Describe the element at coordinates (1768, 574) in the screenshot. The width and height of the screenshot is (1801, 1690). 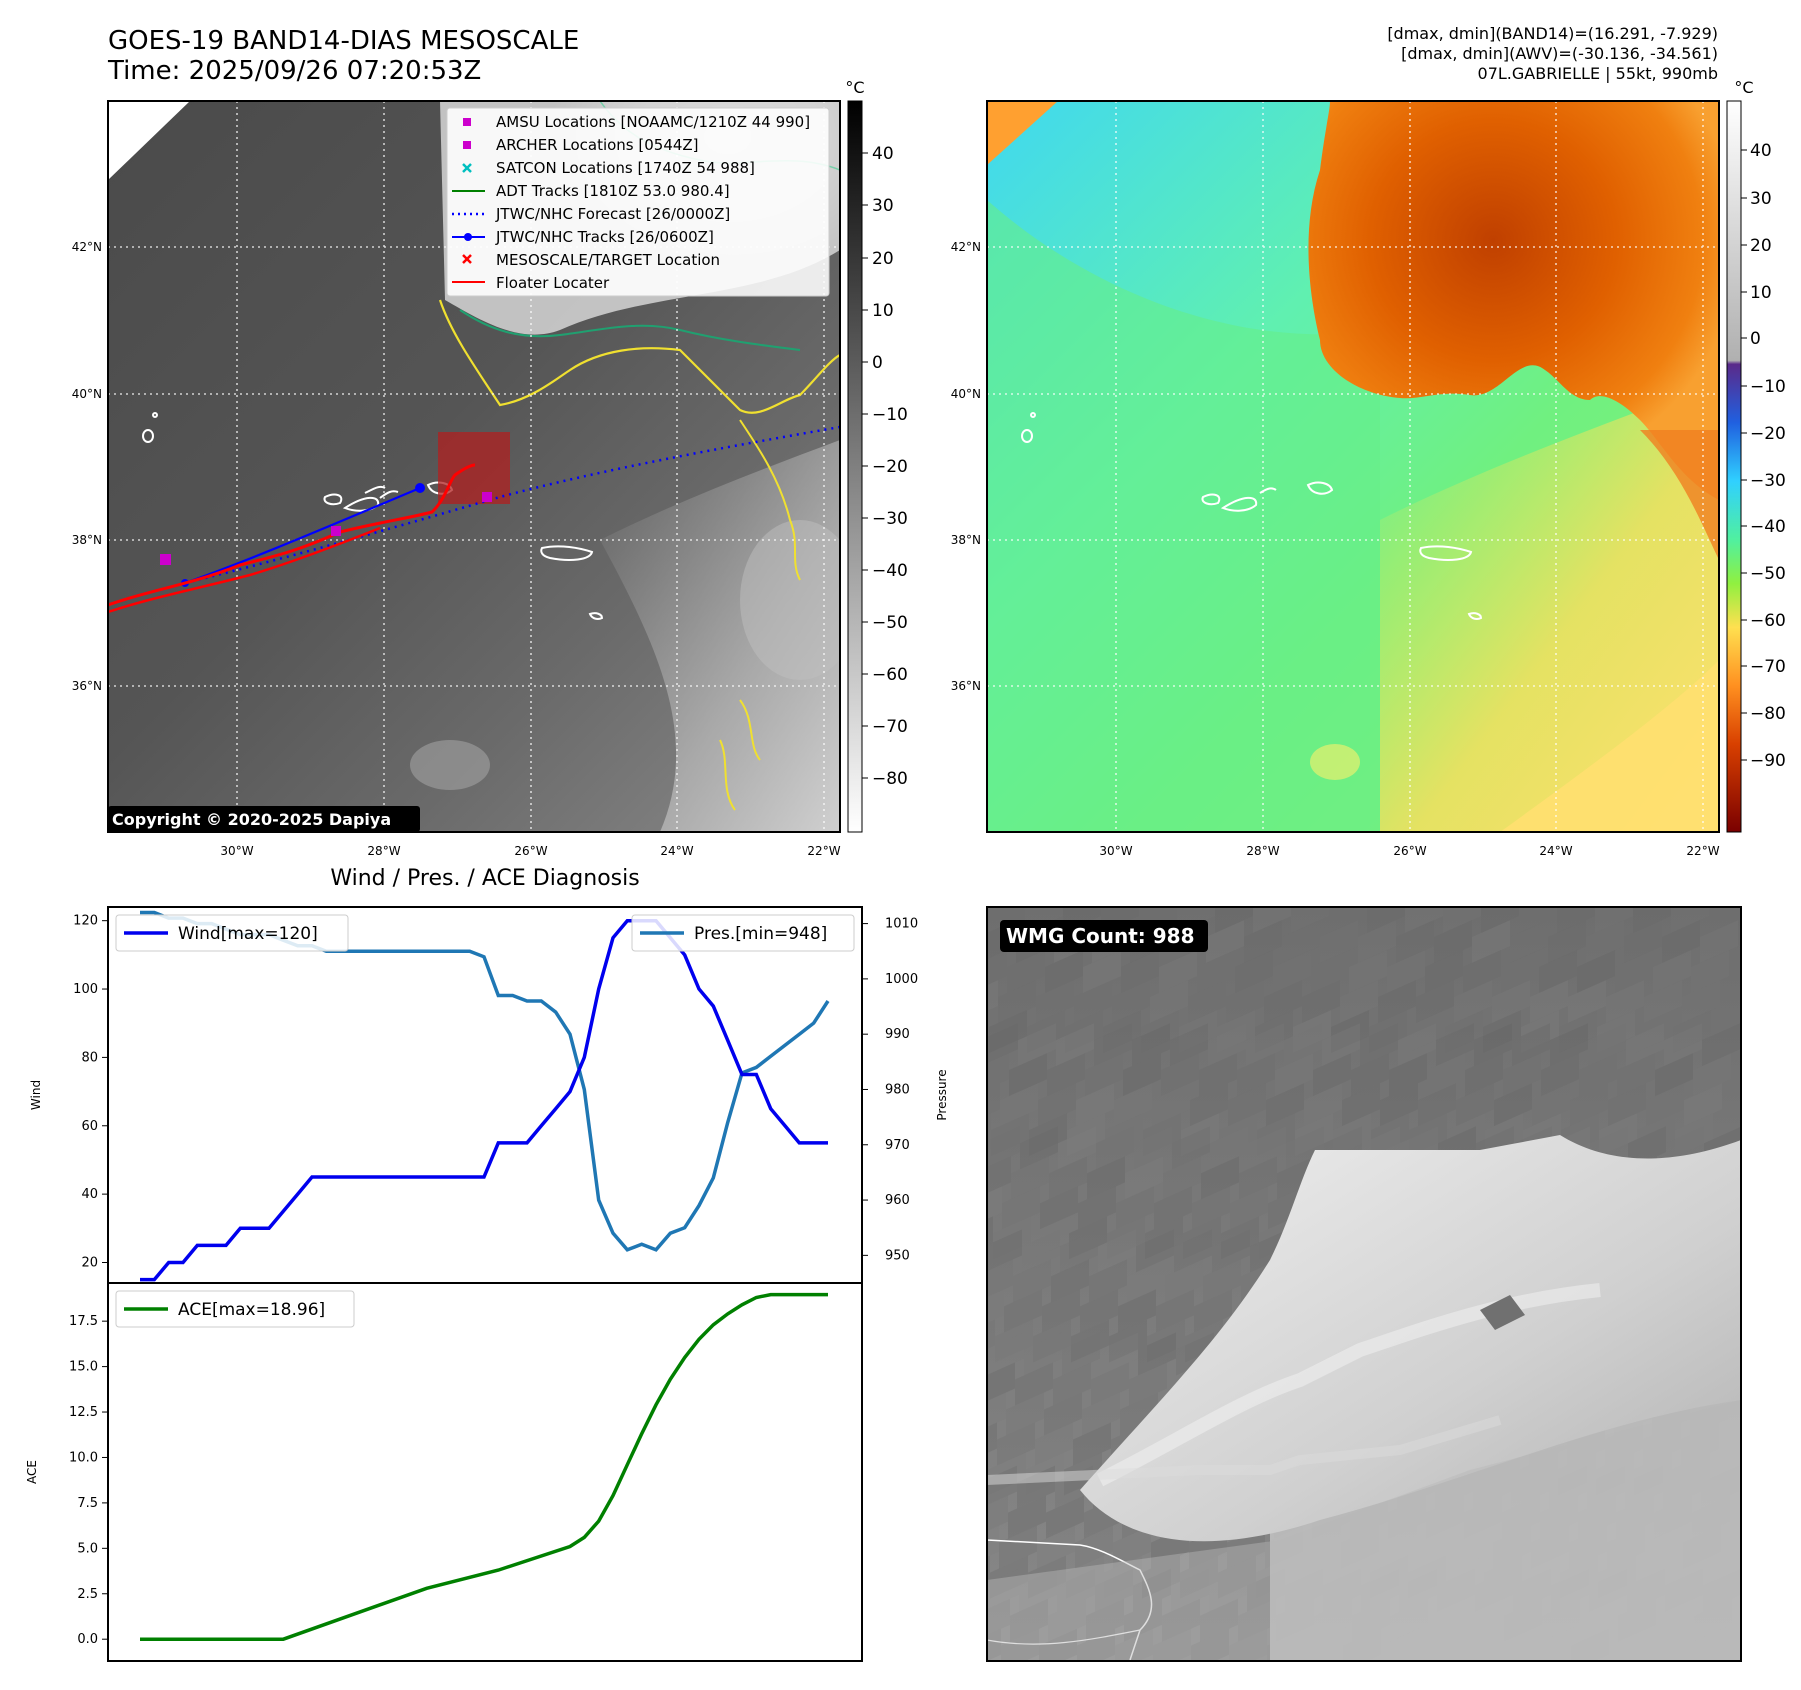
I see `awv-colorbar-tick: −50` at that location.